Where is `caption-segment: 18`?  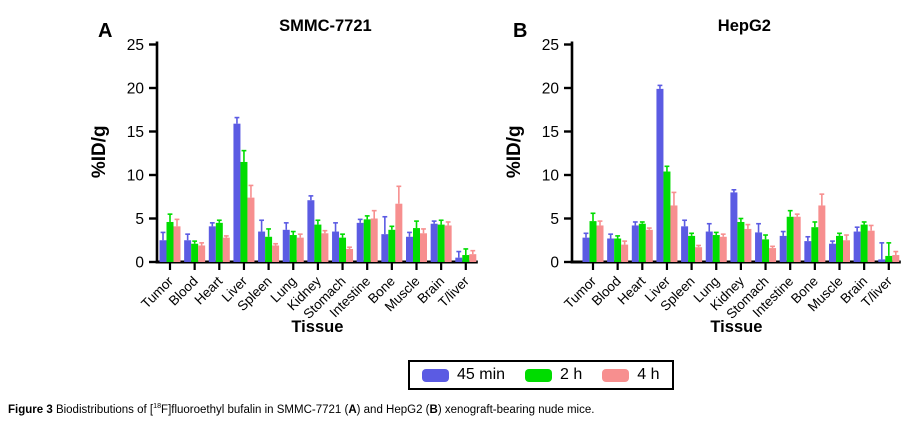
caption-segment: 18 is located at coordinates (157, 406).